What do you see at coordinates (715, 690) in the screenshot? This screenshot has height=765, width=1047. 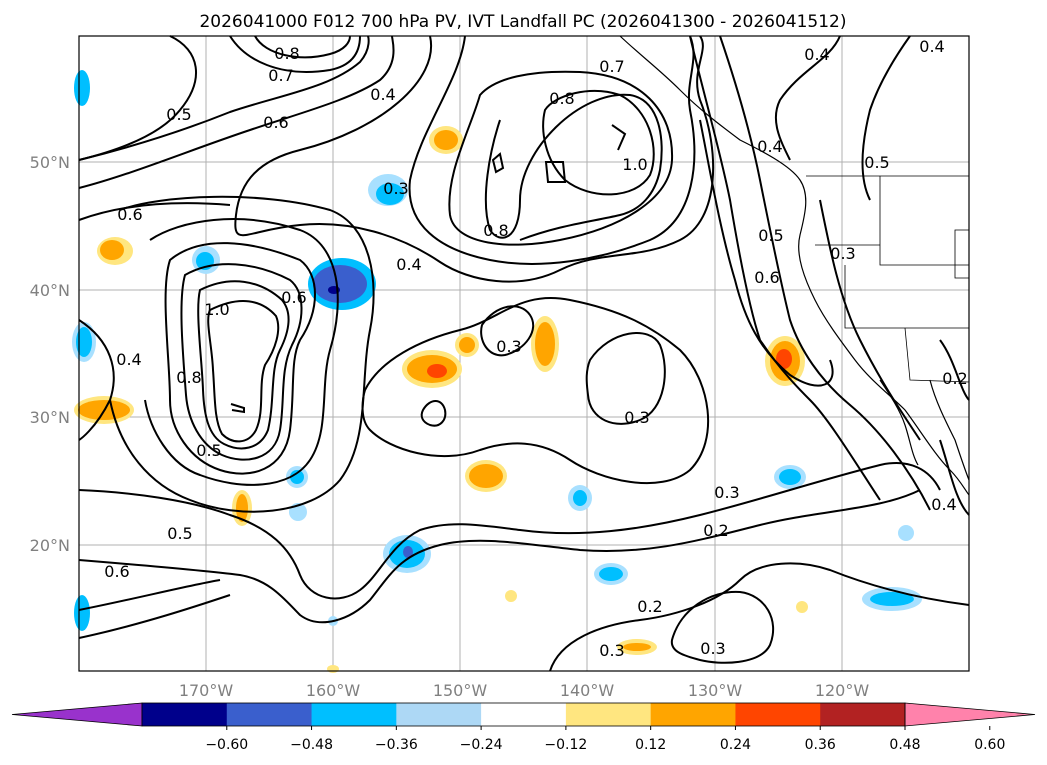 I see `lon-label: 130°W` at bounding box center [715, 690].